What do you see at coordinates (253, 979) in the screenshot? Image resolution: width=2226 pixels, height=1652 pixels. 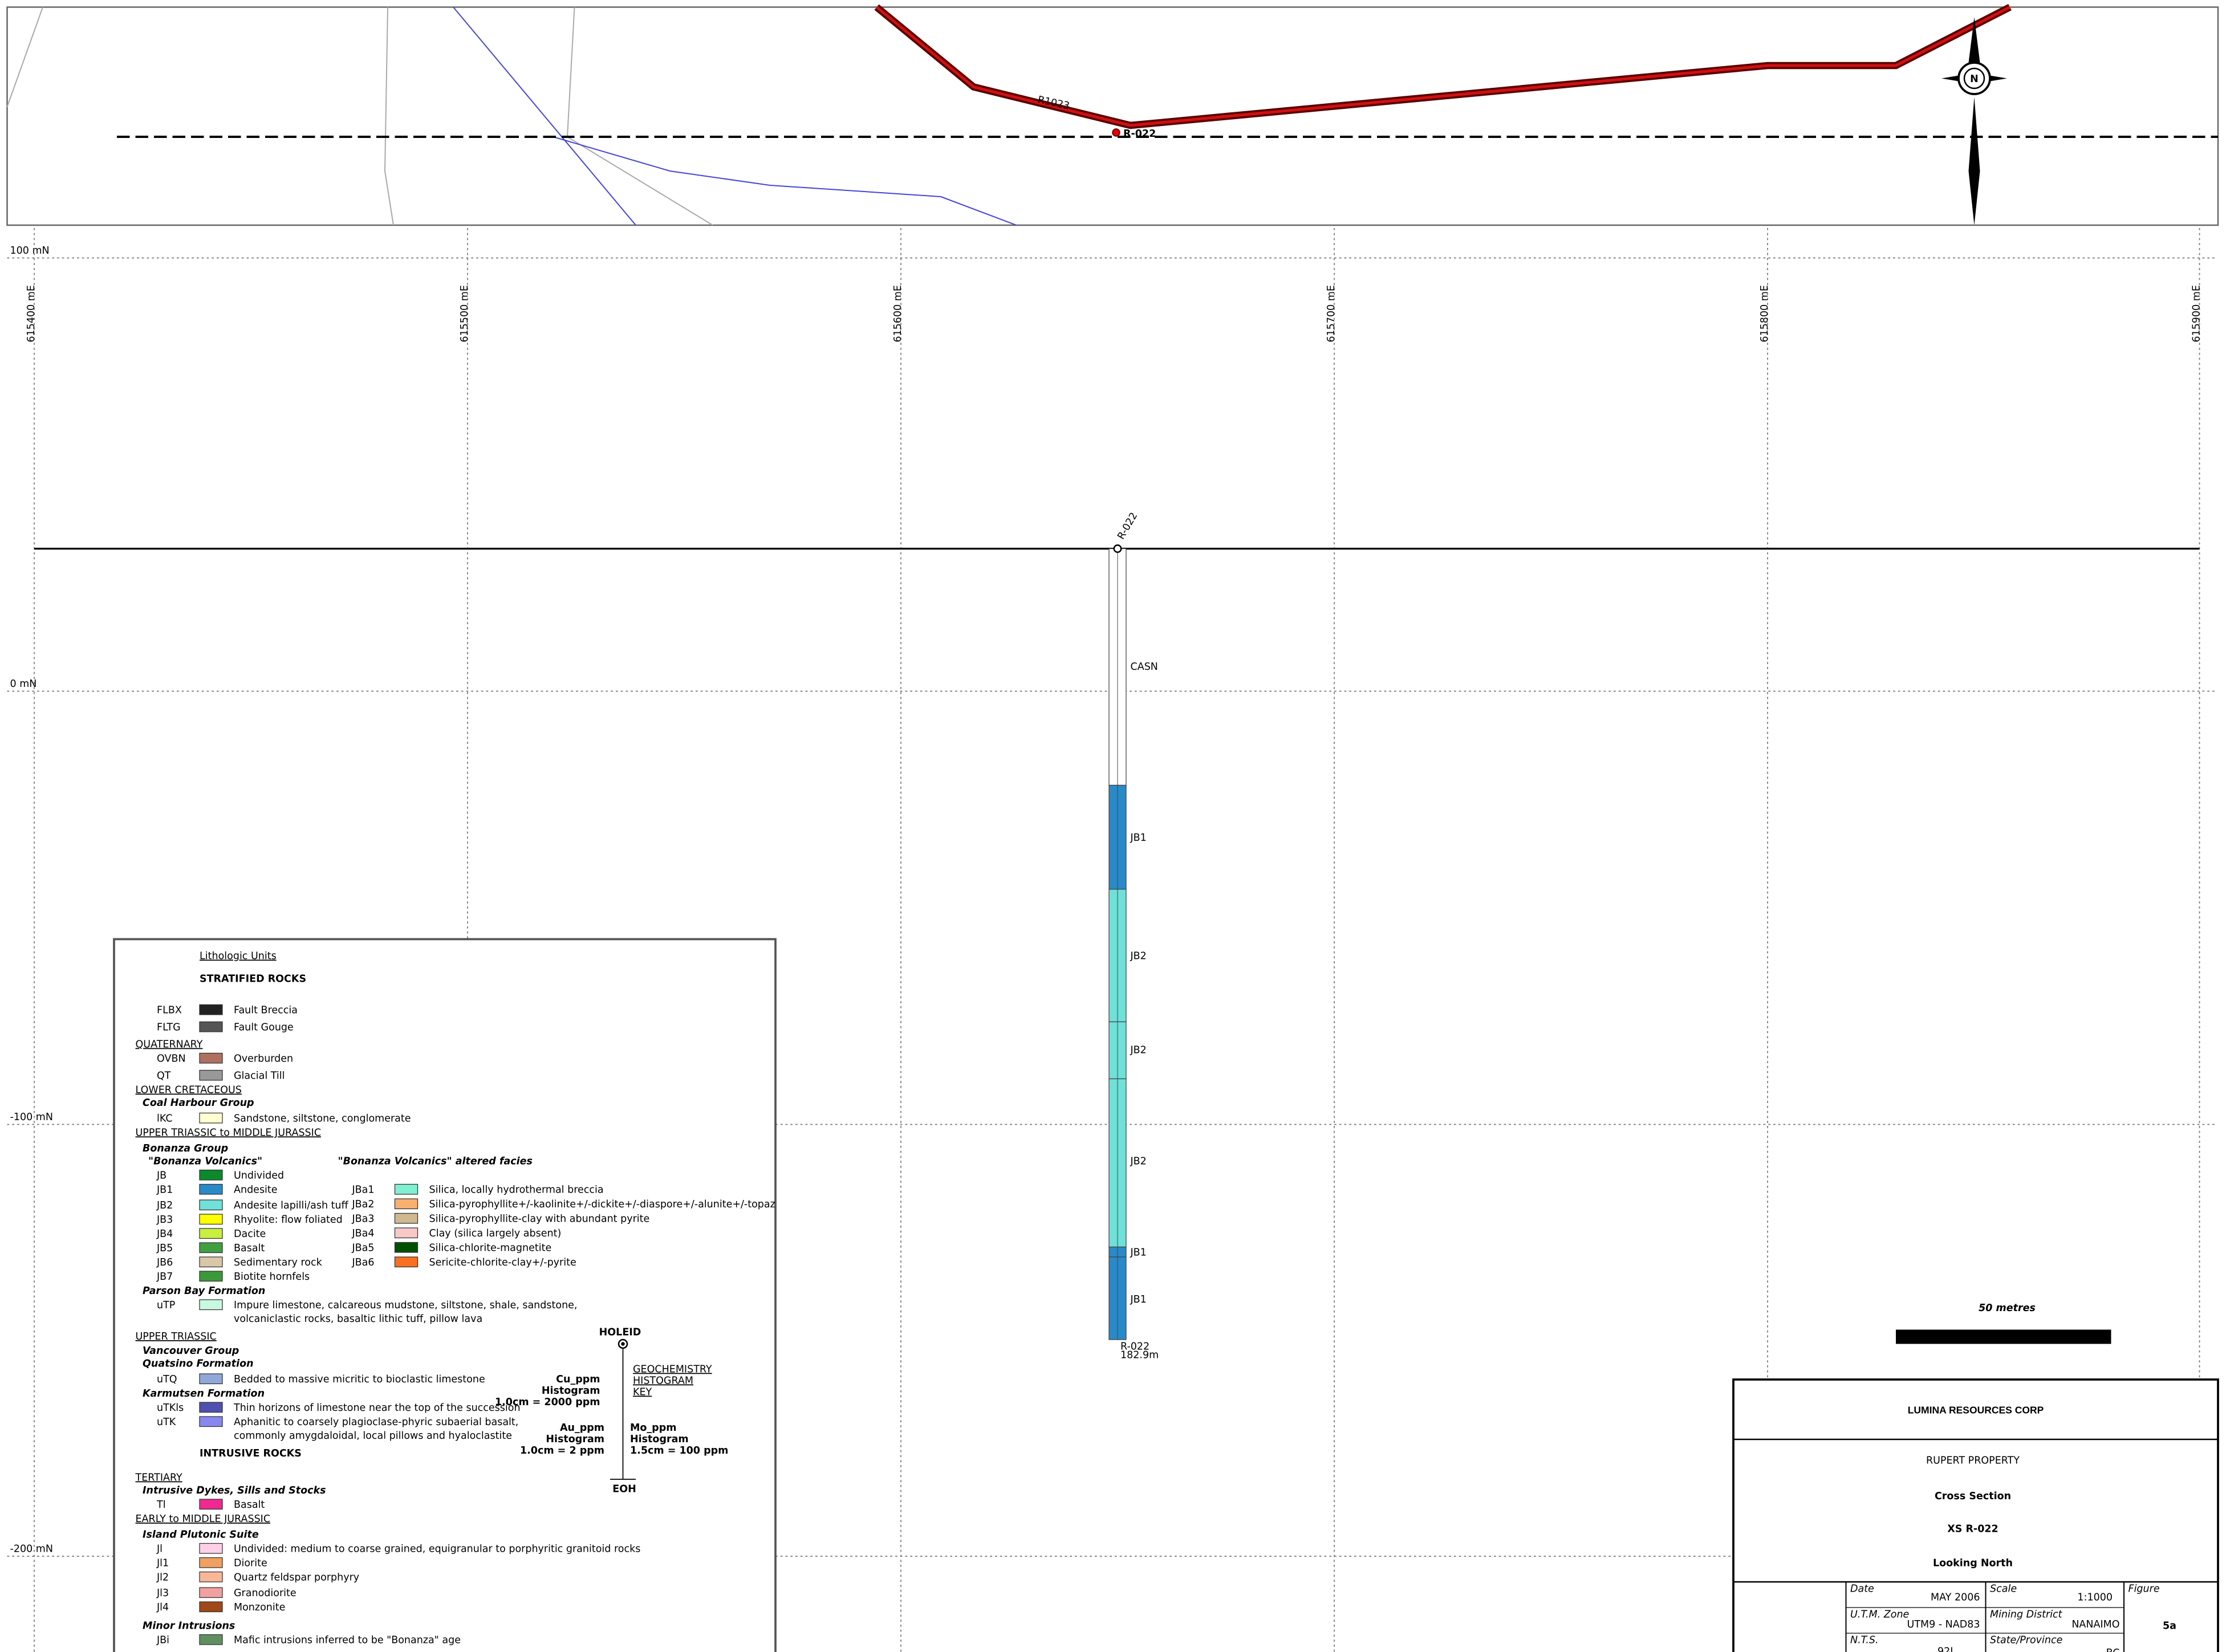 I see `legend-section: STRATIFIED ROCKS` at bounding box center [253, 979].